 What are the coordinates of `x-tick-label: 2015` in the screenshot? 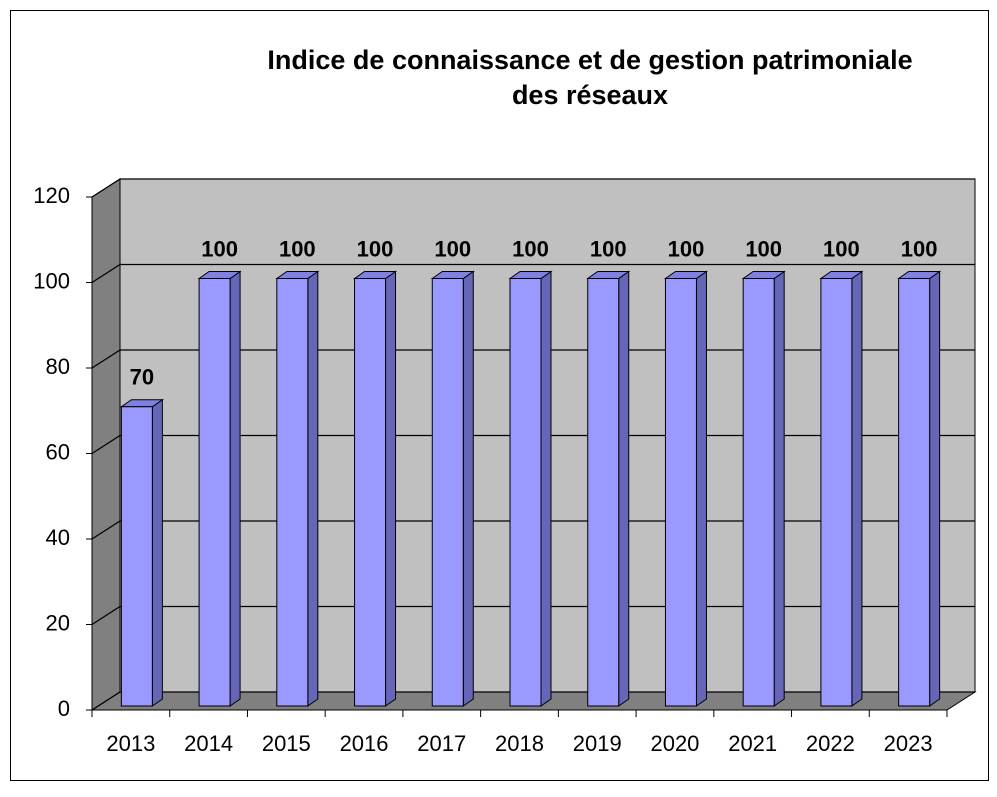 It's located at (286, 743).